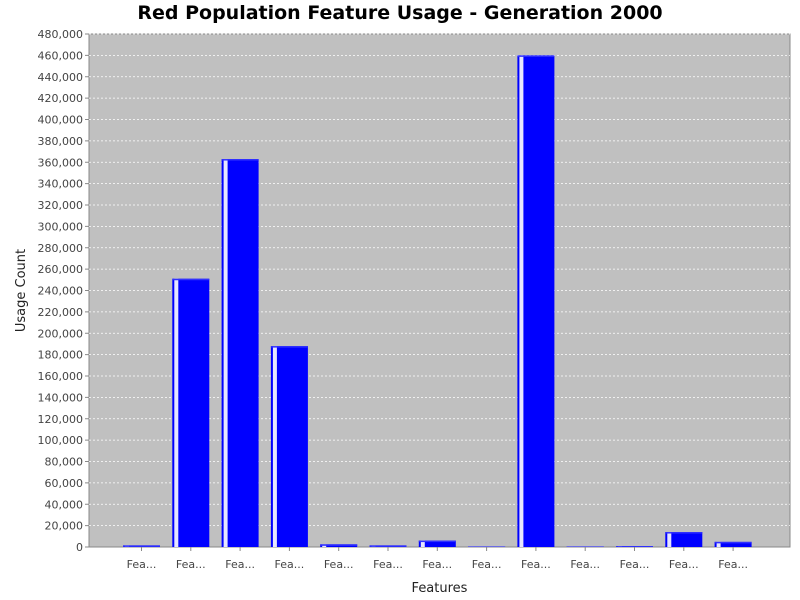  What do you see at coordinates (61, 312) in the screenshot?
I see `y-tick-label: 220,000` at bounding box center [61, 312].